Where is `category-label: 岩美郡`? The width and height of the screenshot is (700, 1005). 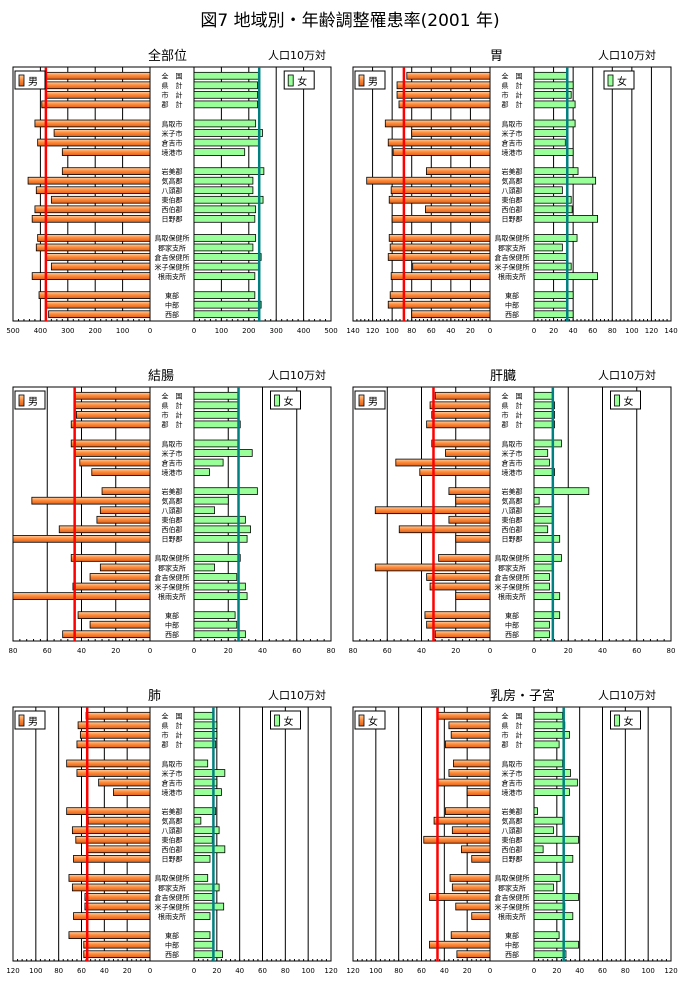 category-label: 岩美郡 is located at coordinates (512, 491).